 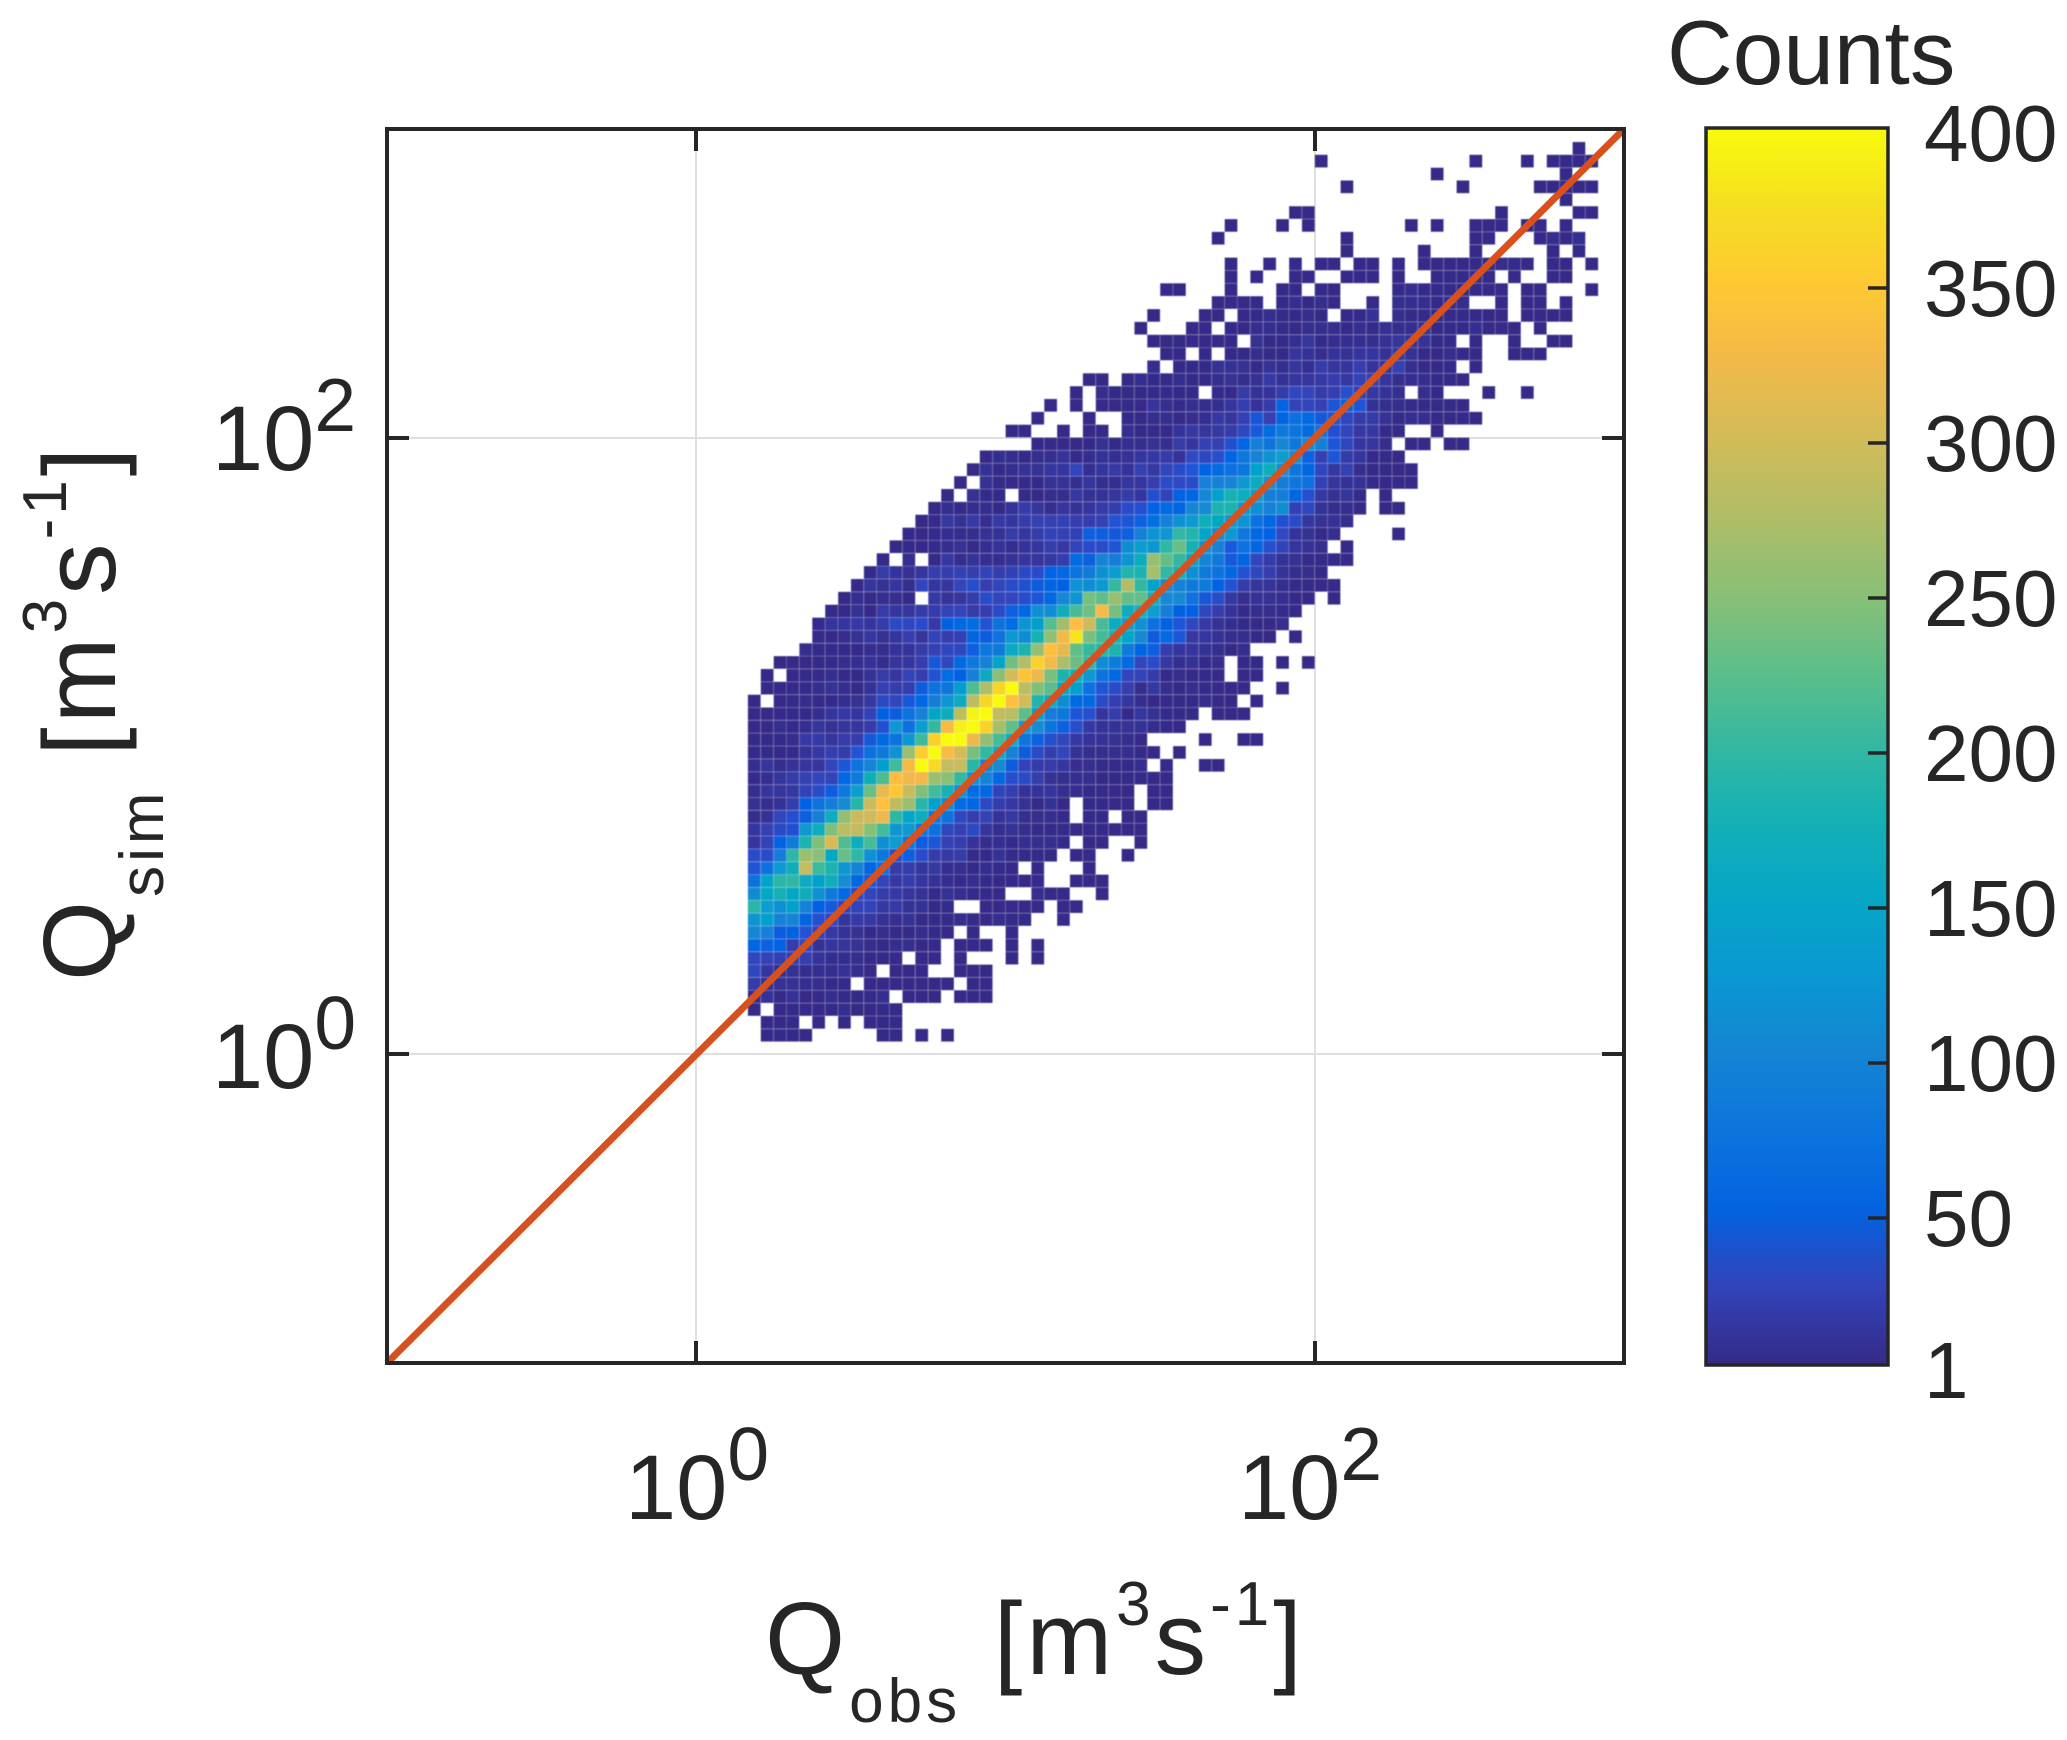 What do you see at coordinates (1990, 598) in the screenshot?
I see `svg-text: 250` at bounding box center [1990, 598].